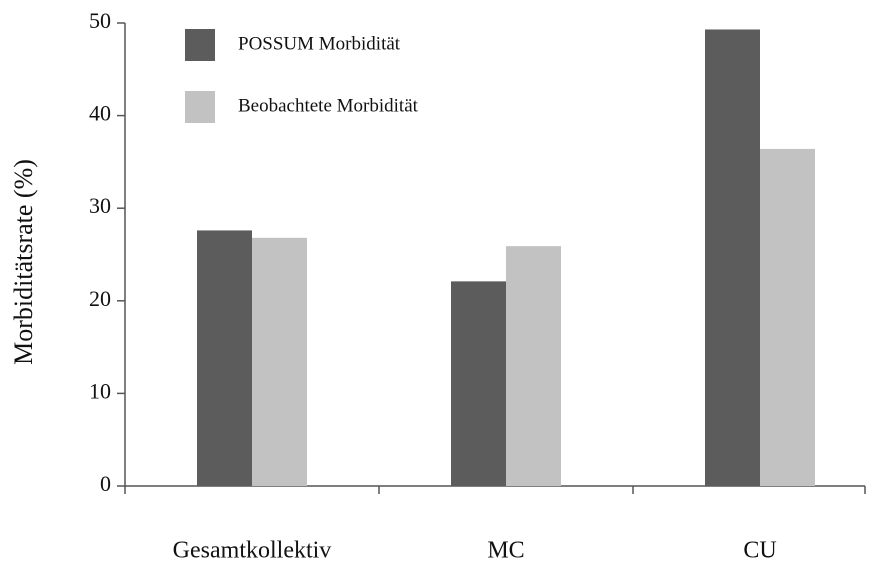 This screenshot has width=882, height=566. Describe the element at coordinates (252, 551) in the screenshot. I see `x-tick-label: Gesamtkollektiv` at that location.